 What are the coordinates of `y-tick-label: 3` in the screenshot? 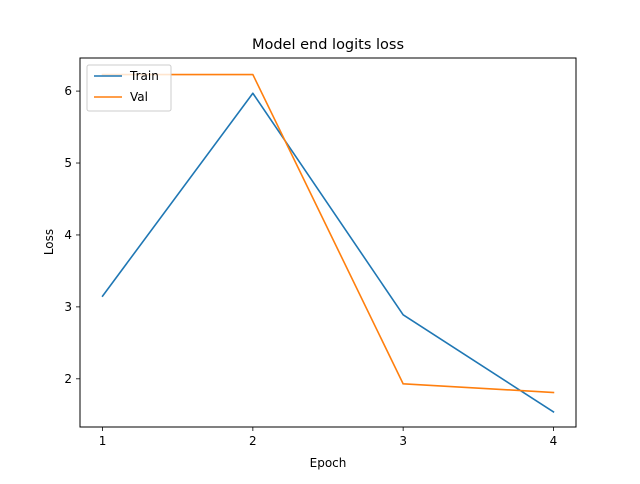 It's located at (68, 307).